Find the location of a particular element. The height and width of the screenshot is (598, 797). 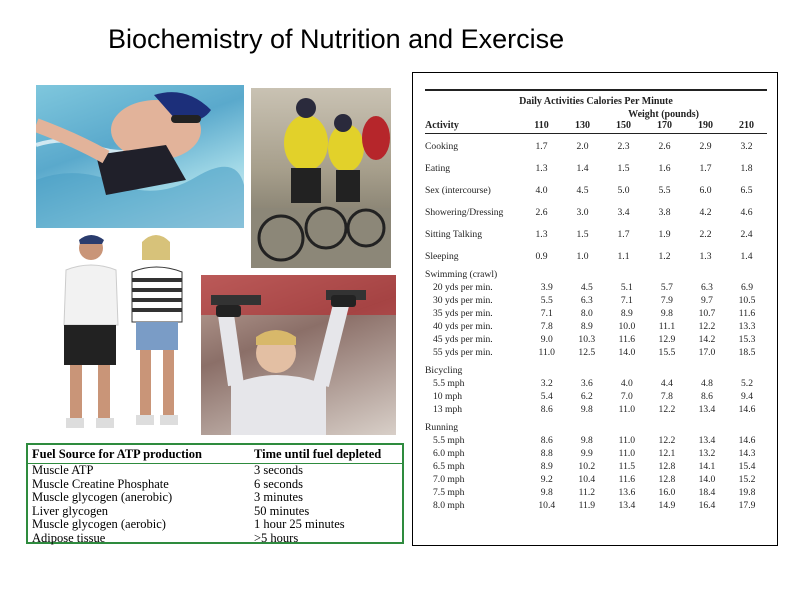

calorie-value: 9.9 is located at coordinates (586, 453).